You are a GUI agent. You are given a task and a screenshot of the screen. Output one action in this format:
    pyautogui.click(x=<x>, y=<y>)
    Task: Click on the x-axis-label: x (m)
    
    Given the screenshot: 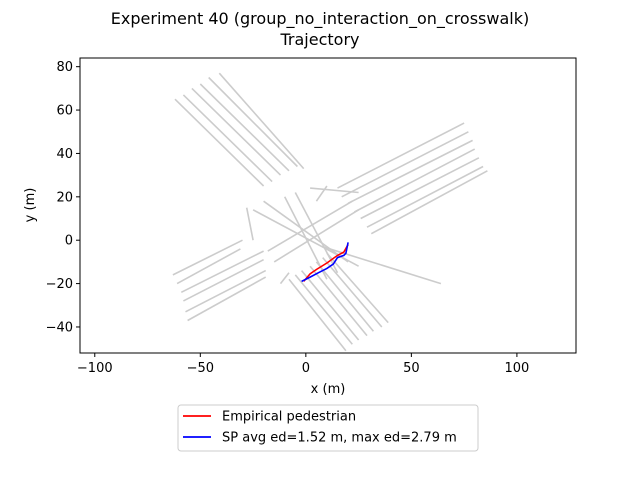 What is the action you would take?
    pyautogui.click(x=328, y=389)
    